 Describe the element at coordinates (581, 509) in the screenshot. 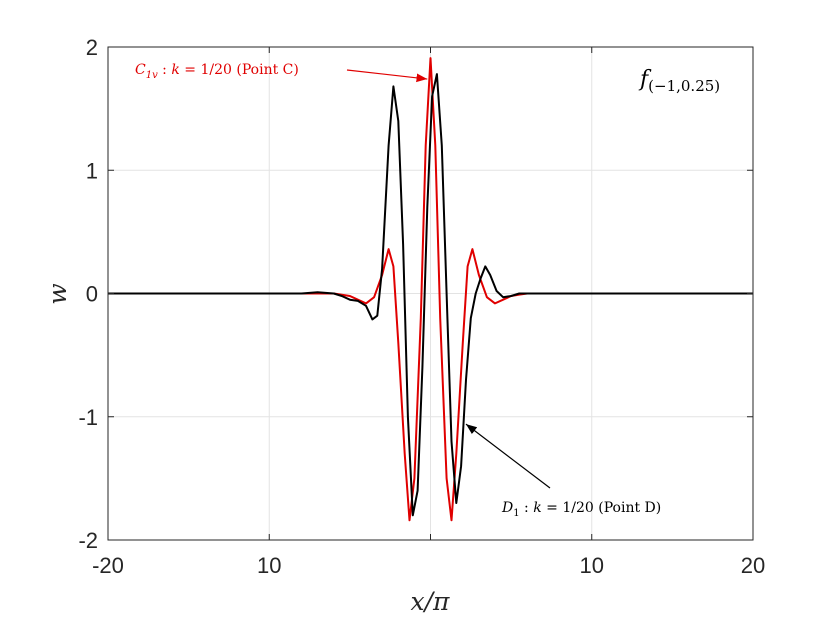

I see `annotation-d-label: D1 : k = 1/20 (Point D)` at that location.